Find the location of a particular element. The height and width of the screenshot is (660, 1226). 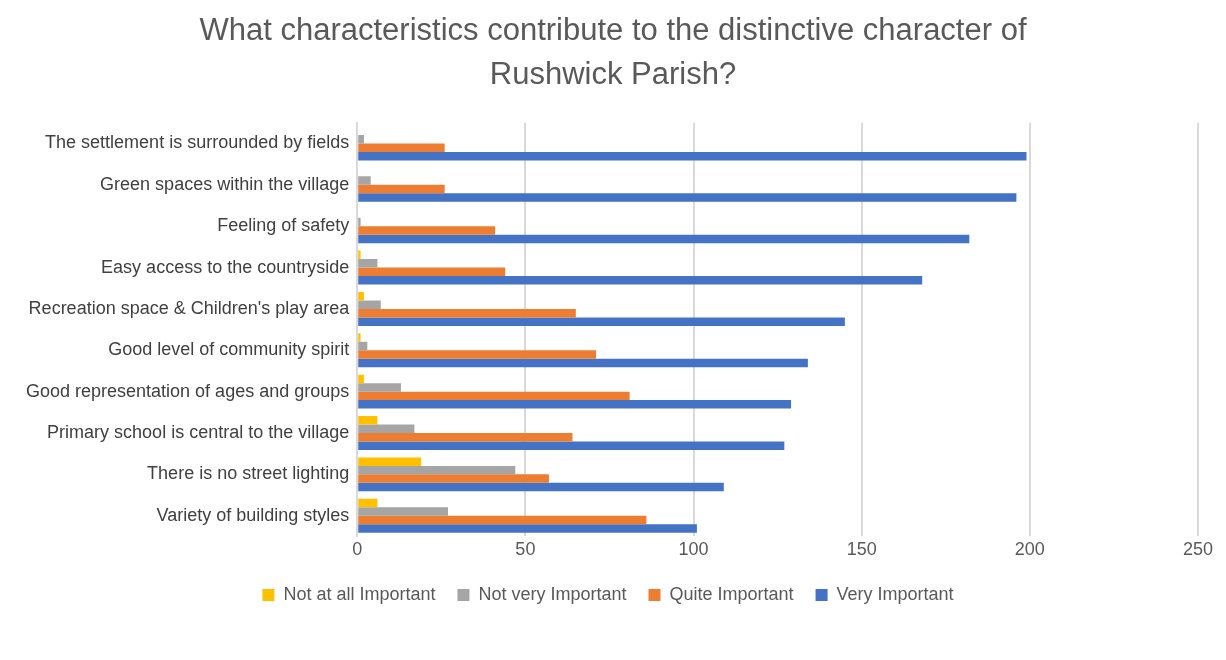

legend-label: Quite Important is located at coordinates (731, 593).